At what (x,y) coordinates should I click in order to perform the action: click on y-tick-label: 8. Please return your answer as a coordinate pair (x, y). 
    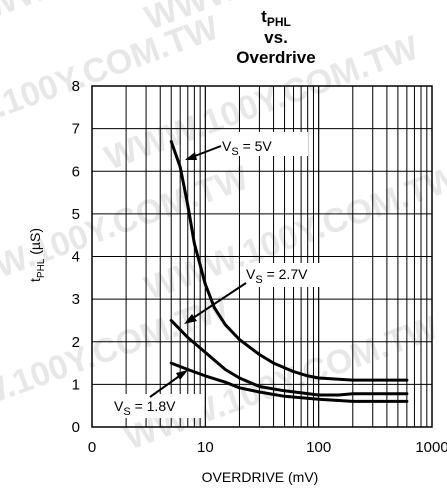
    Looking at the image, I should click on (76, 86).